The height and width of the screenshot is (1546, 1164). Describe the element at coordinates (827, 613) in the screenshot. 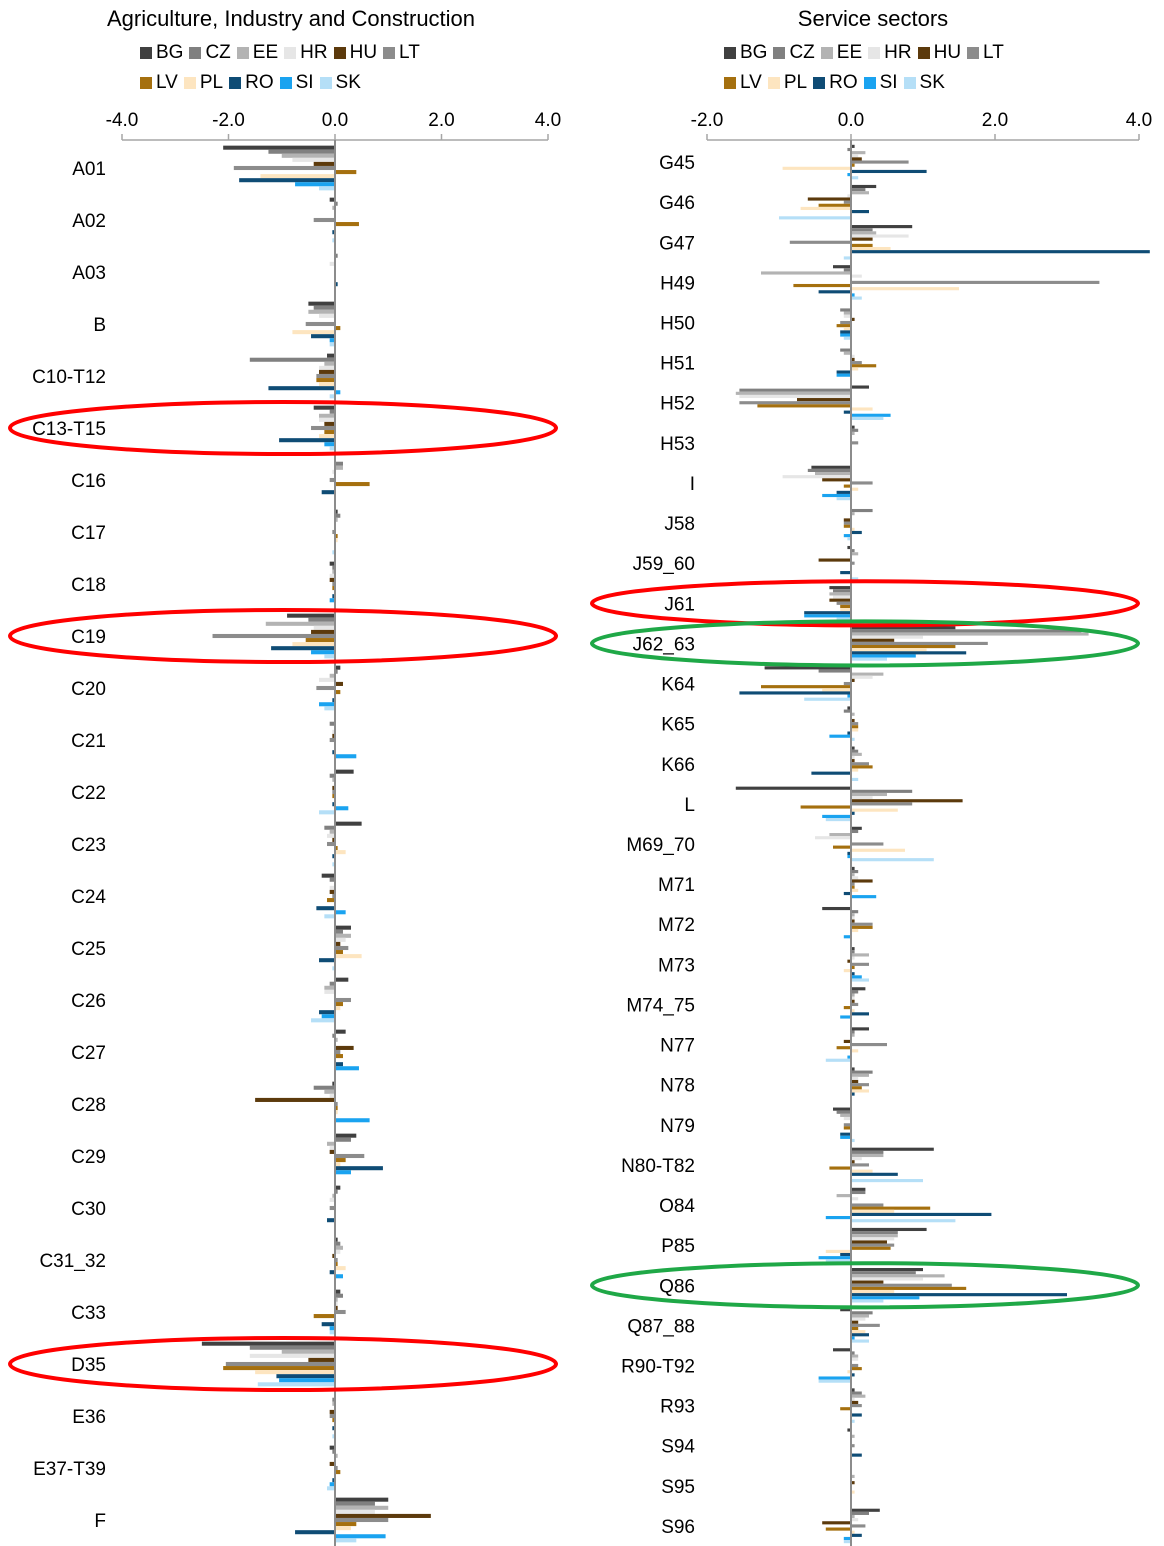

I see `bar-j61-ro` at that location.